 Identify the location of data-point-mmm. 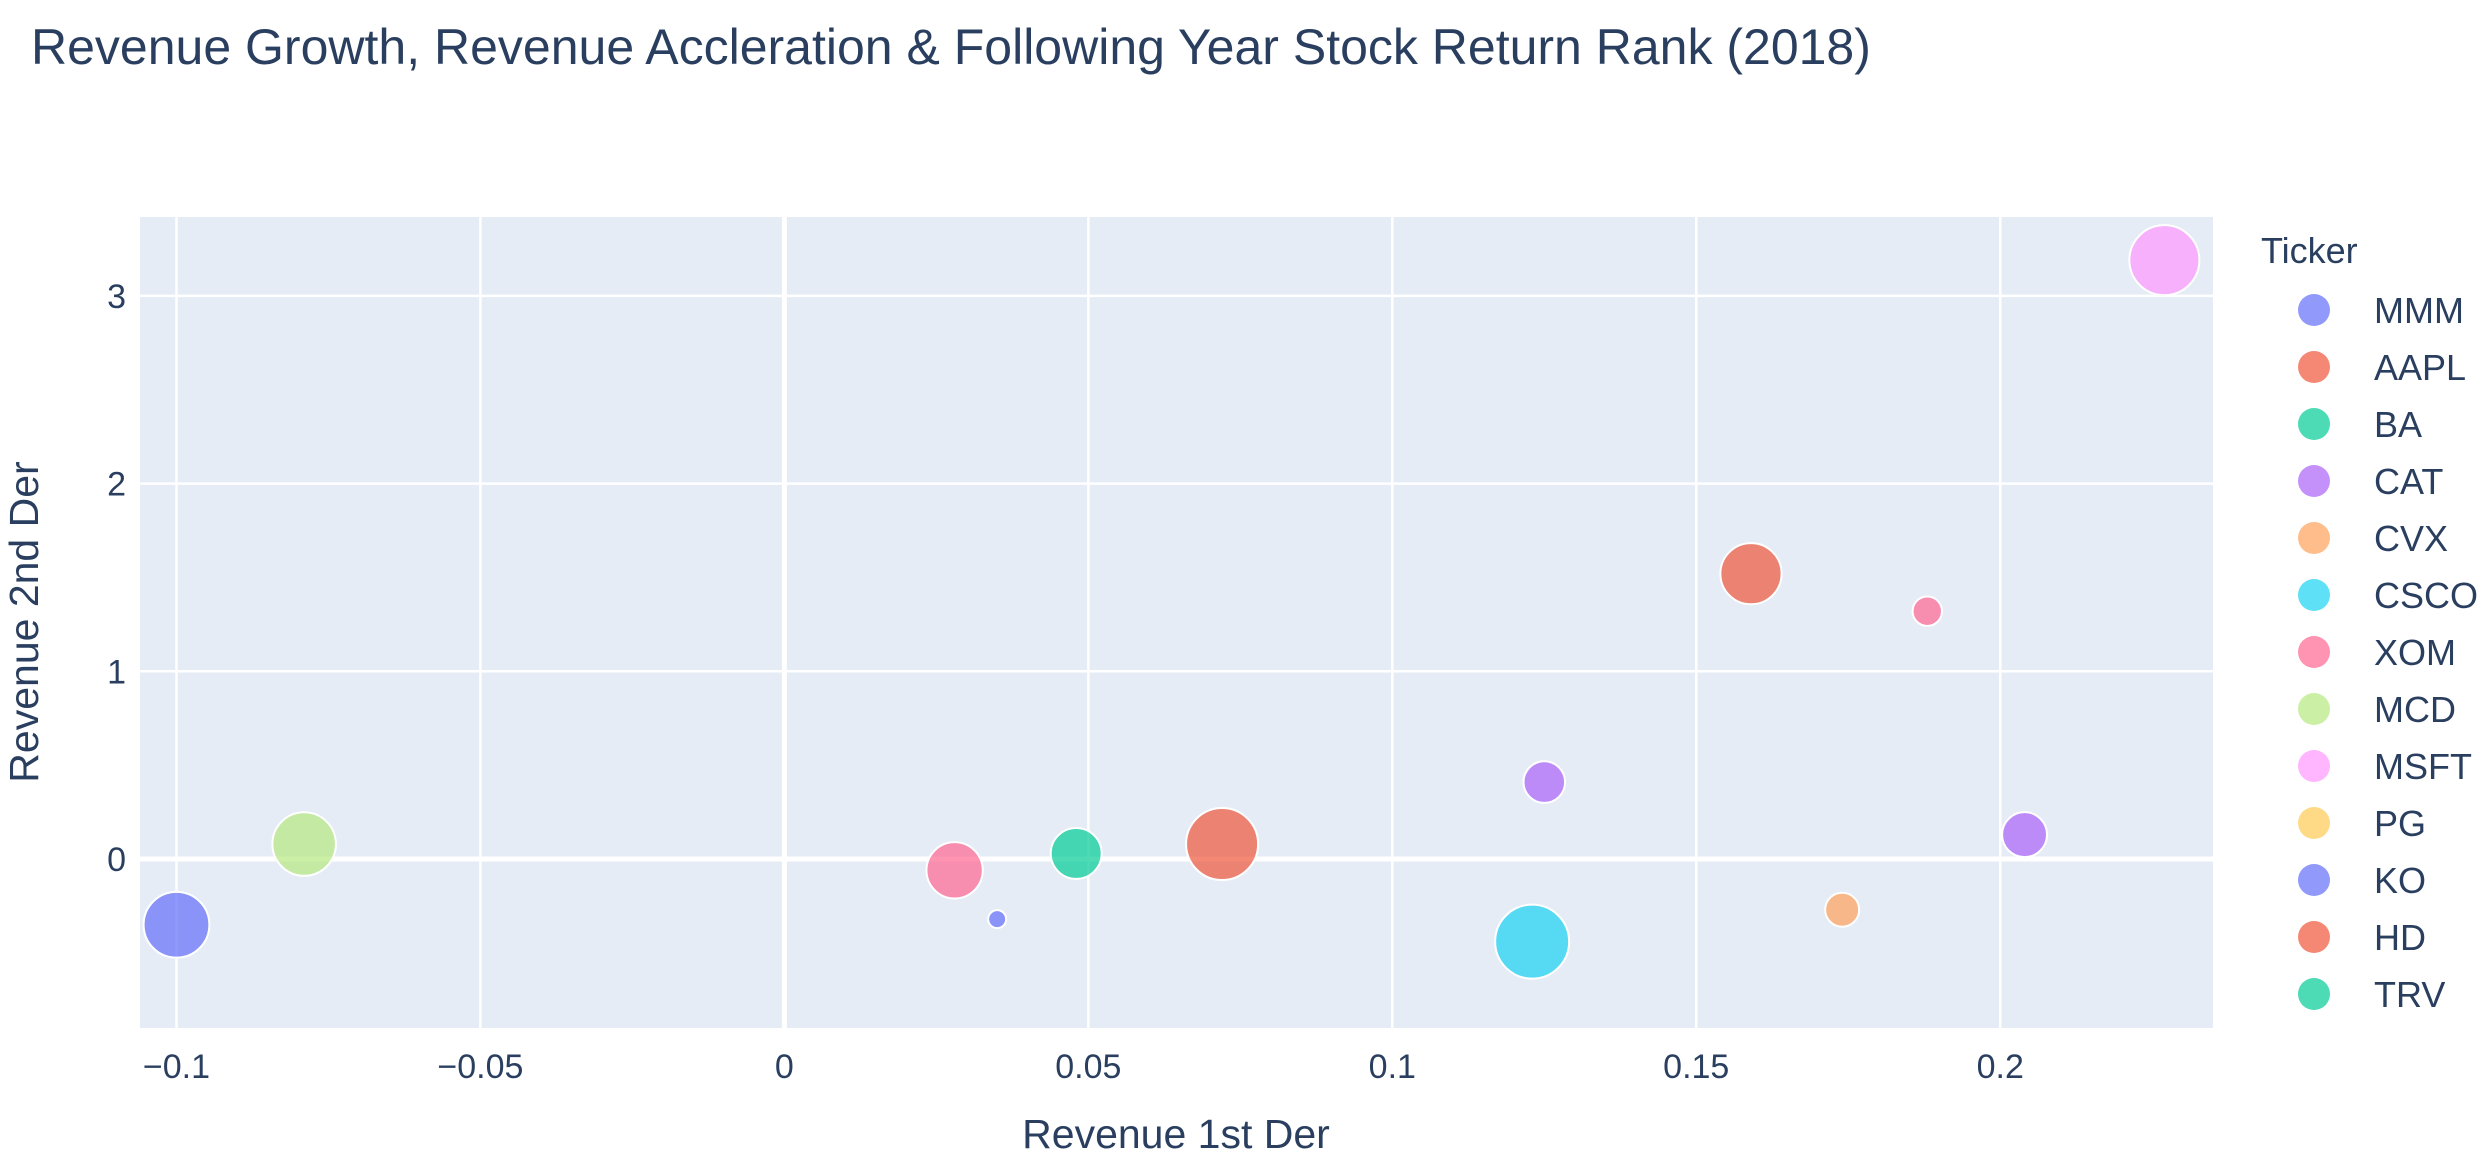
(997, 919).